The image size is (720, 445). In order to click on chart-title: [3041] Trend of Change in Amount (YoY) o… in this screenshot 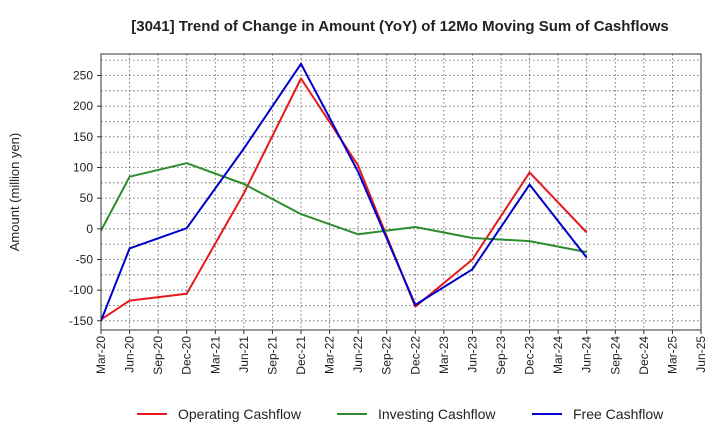, I will do `click(400, 26)`.